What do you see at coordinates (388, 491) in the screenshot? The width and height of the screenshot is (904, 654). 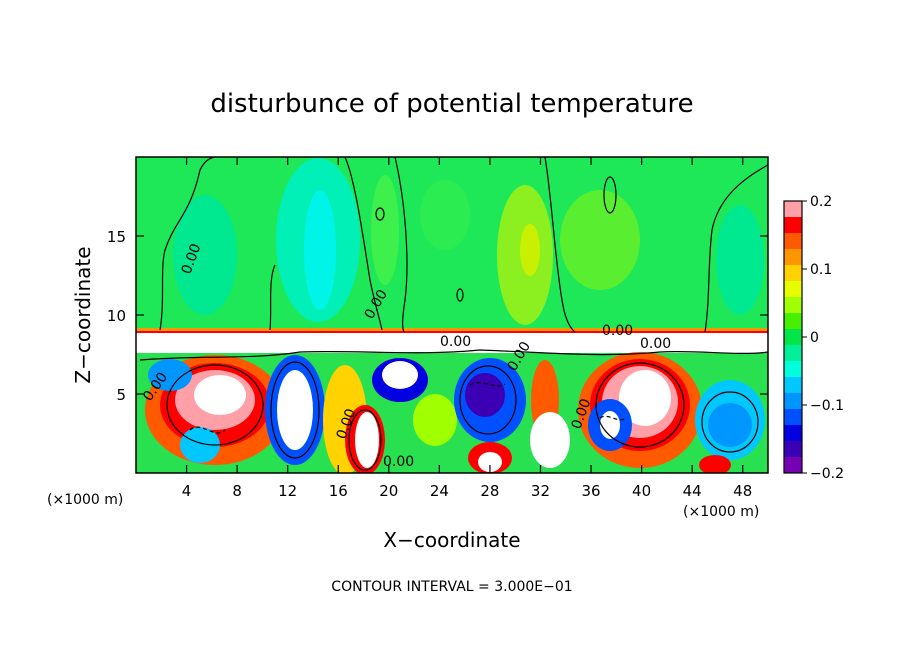 I see `x-tick-label: 20` at bounding box center [388, 491].